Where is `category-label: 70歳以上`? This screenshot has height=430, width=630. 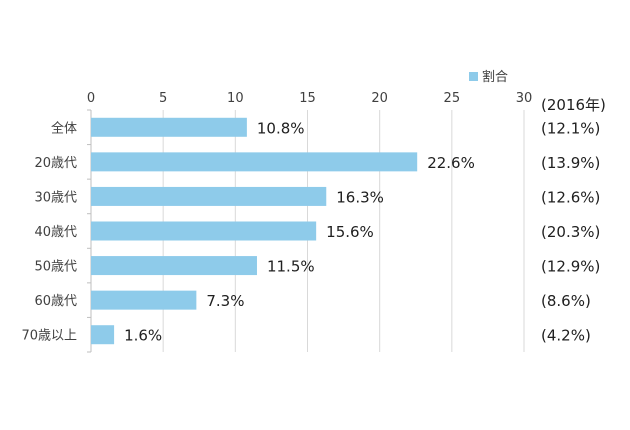
category-label: 70歳以上 is located at coordinates (49, 336).